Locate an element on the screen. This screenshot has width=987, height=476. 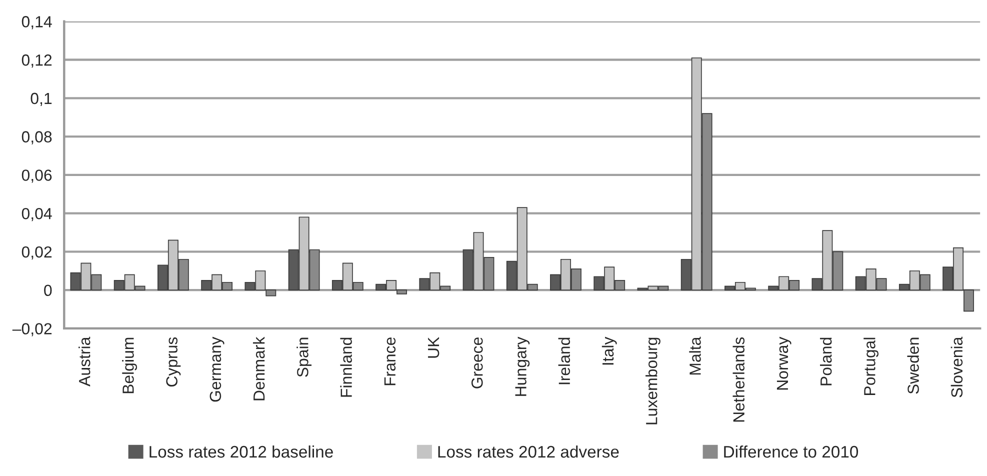
x-tick-label: Sweden is located at coordinates (913, 366).